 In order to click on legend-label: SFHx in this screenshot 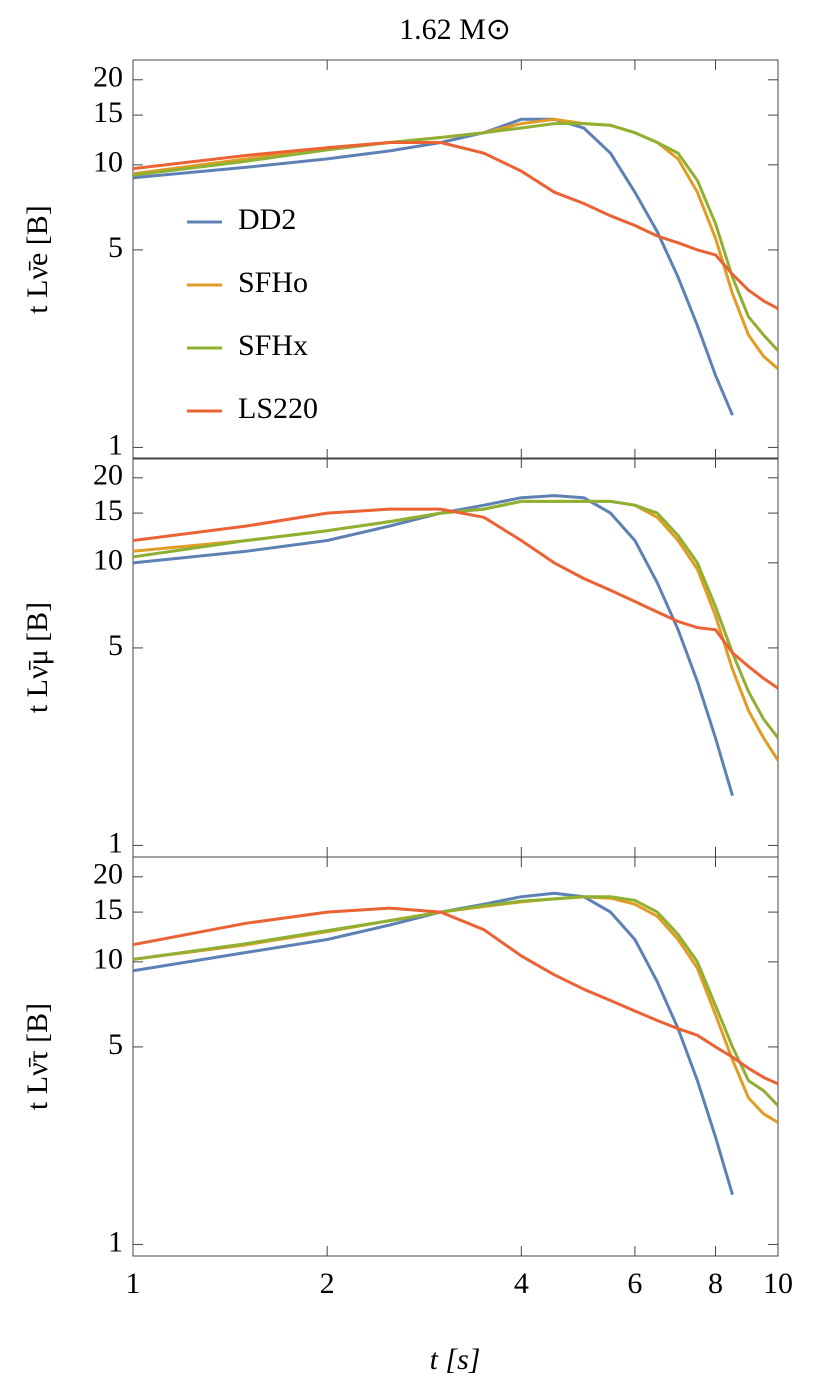, I will do `click(273, 345)`.